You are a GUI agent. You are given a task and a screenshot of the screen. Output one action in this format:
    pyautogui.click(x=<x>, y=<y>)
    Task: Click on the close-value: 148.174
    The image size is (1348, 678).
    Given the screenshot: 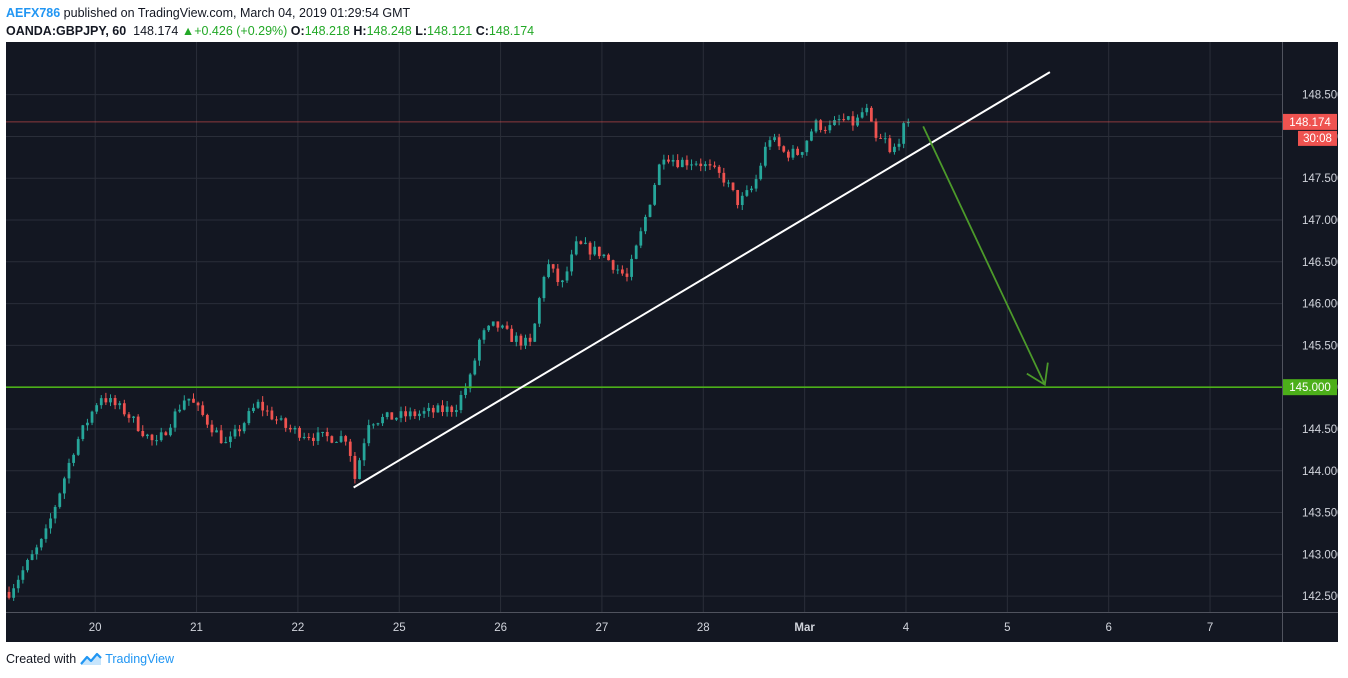 What is the action you would take?
    pyautogui.click(x=511, y=31)
    